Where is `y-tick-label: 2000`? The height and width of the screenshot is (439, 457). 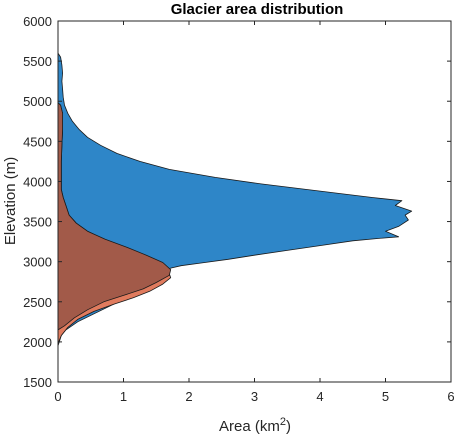
y-tick-label: 2000 is located at coordinates (37, 342).